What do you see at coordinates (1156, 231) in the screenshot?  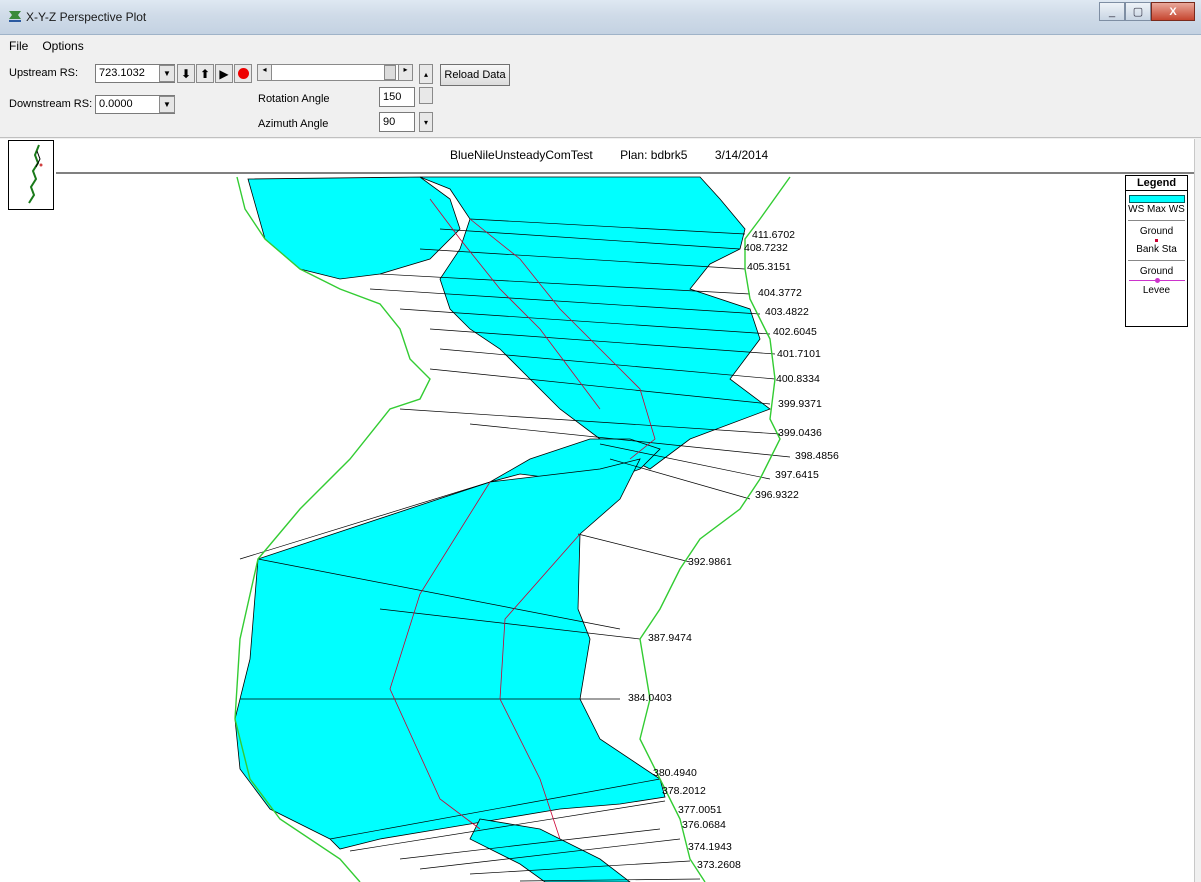 I see `legend-ground-label: Ground` at bounding box center [1156, 231].